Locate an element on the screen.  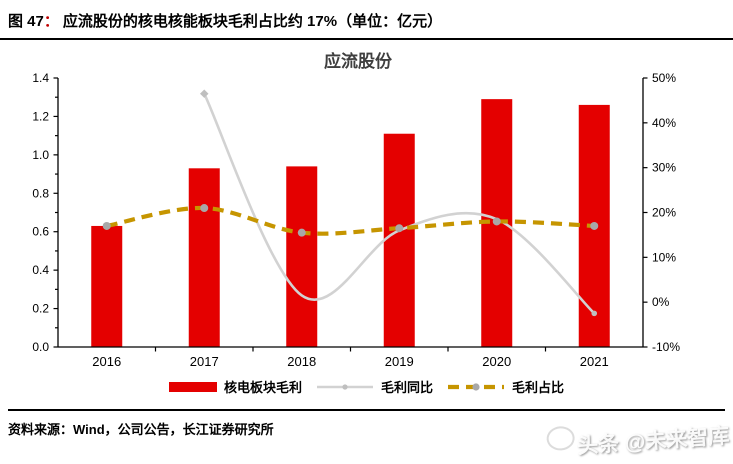
y-left-label: 0.4 is located at coordinates (40, 270).